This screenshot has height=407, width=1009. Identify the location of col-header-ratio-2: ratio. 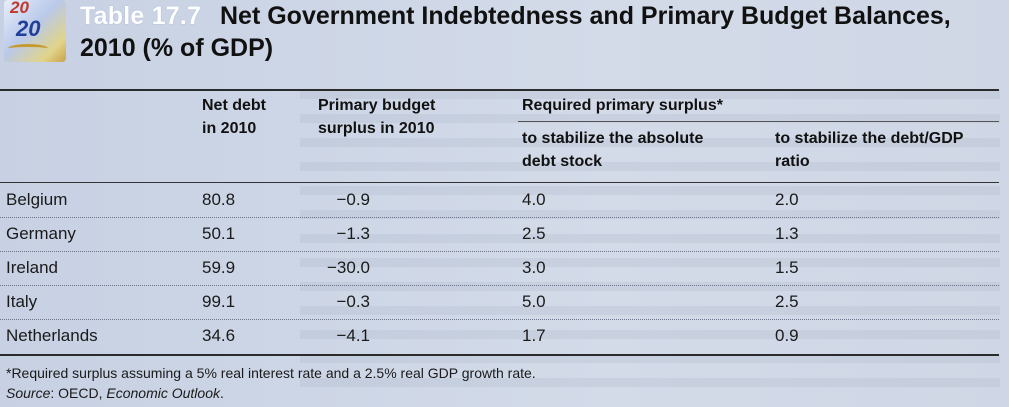
(792, 161).